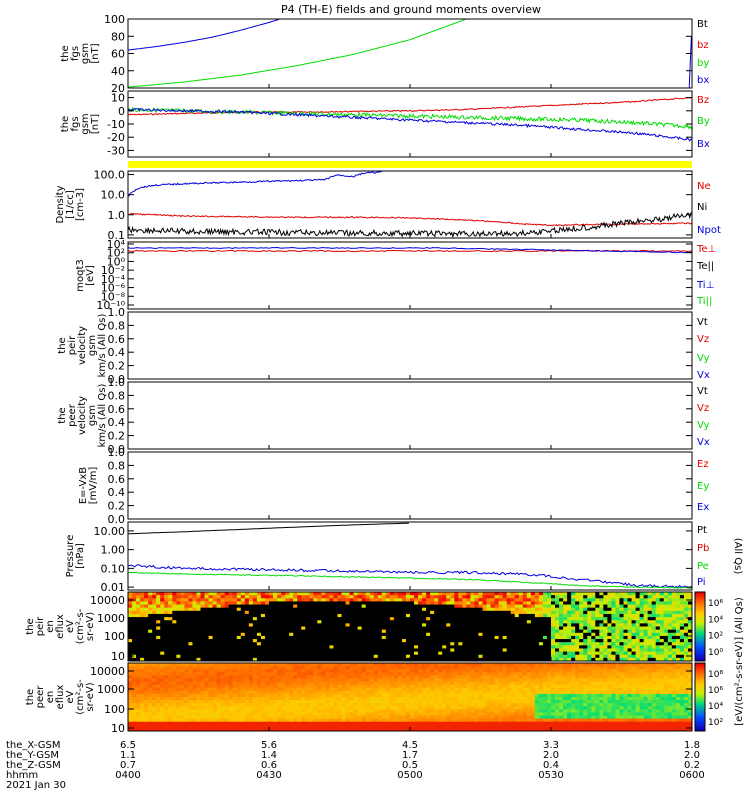  Describe the element at coordinates (117, 436) in the screenshot. I see `peer_velocity-ytick-label: 0.2` at that location.